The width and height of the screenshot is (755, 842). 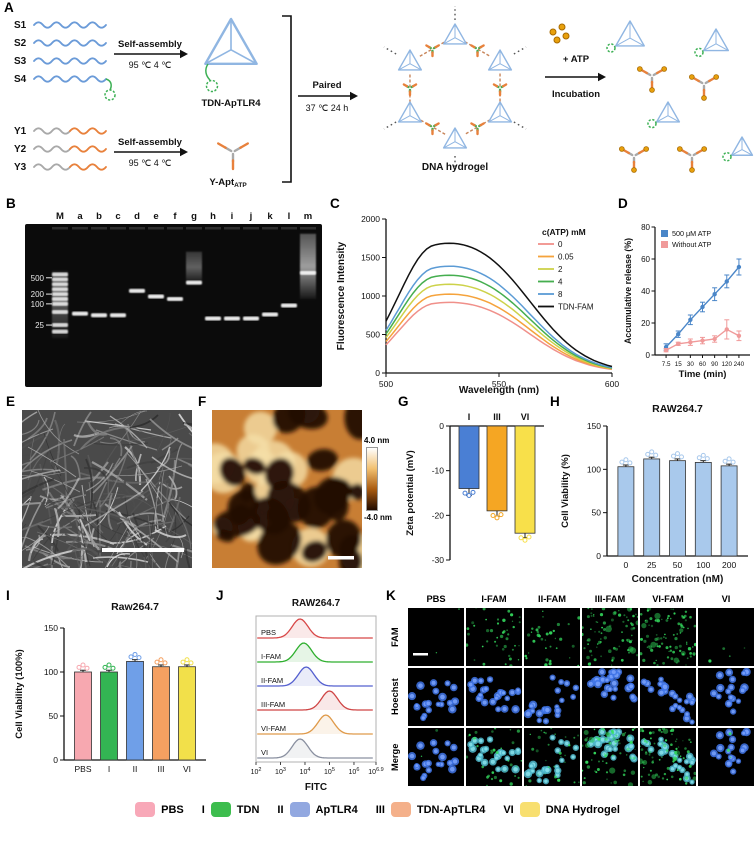 What do you see at coordinates (436, 757) in the screenshot?
I see `micrograph-merge-pbs` at bounding box center [436, 757].